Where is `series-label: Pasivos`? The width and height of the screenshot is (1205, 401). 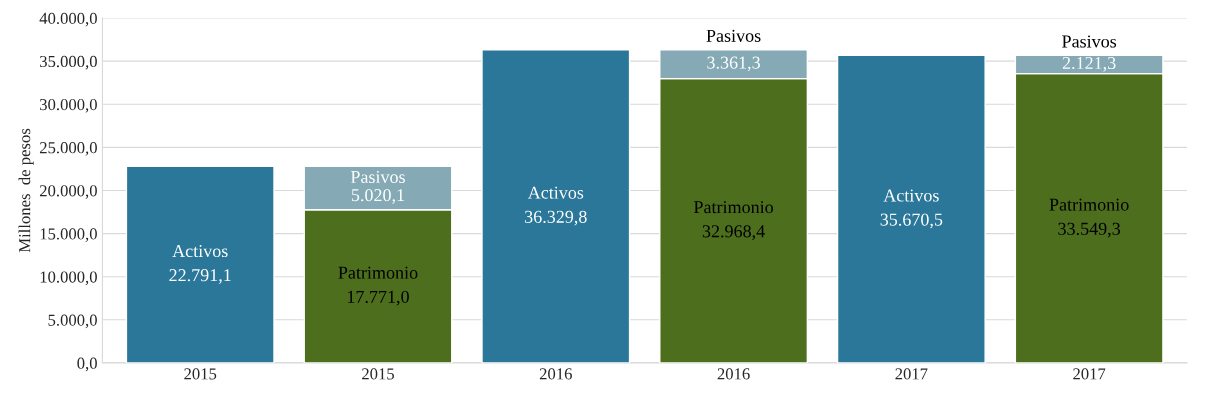
series-label: Pasivos is located at coordinates (377, 177).